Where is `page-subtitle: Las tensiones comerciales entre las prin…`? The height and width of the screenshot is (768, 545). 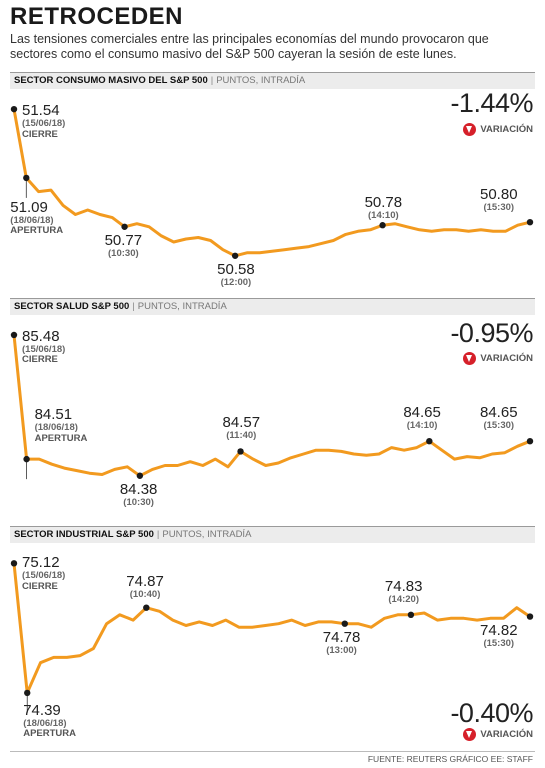
page-subtitle: Las tensiones comerciales entre las prin… is located at coordinates (249, 46).